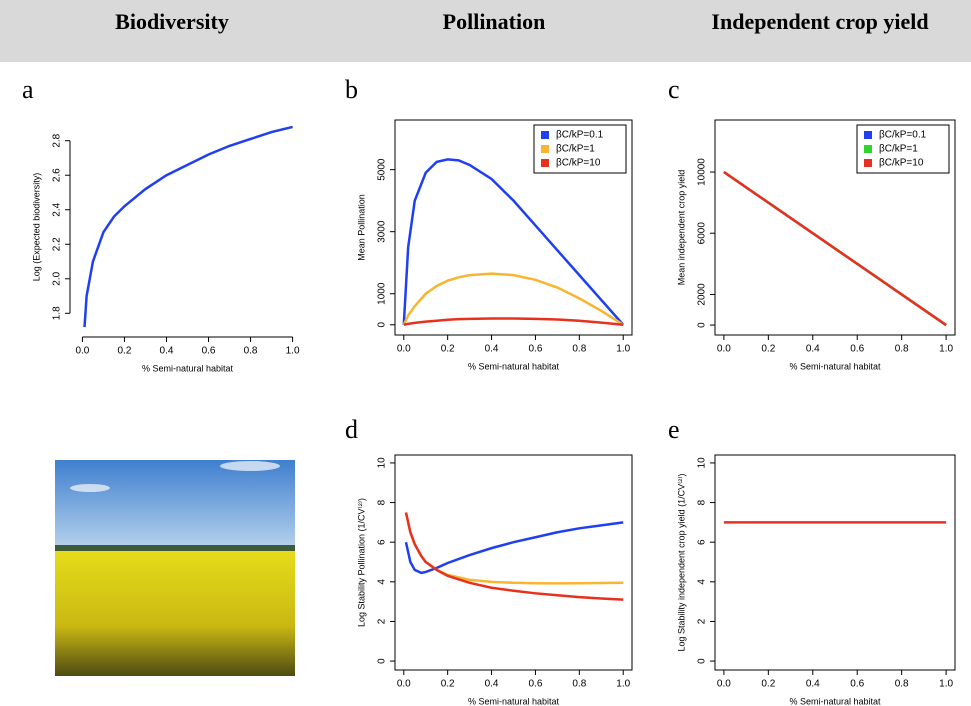 This screenshot has width=971, height=706. I want to click on y-axis-label: Log (Expected biodiversity), so click(36, 227).